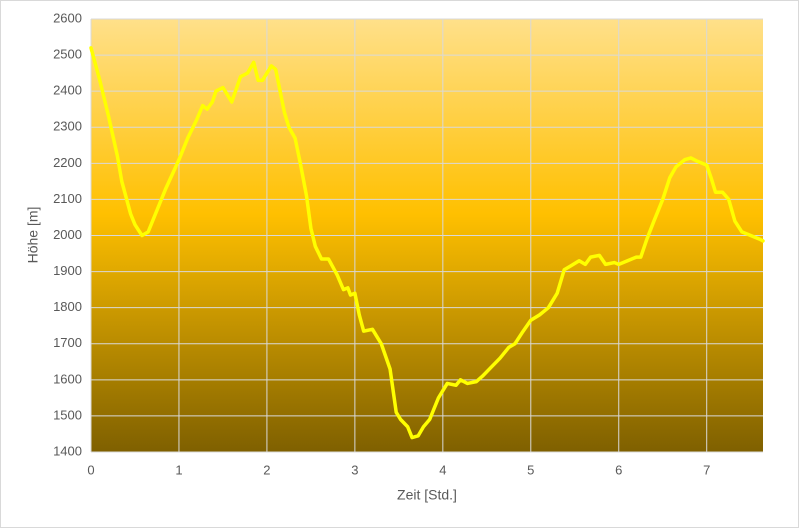 The image size is (799, 528). What do you see at coordinates (67, 198) in the screenshot?
I see `y-tick-label: 2100` at bounding box center [67, 198].